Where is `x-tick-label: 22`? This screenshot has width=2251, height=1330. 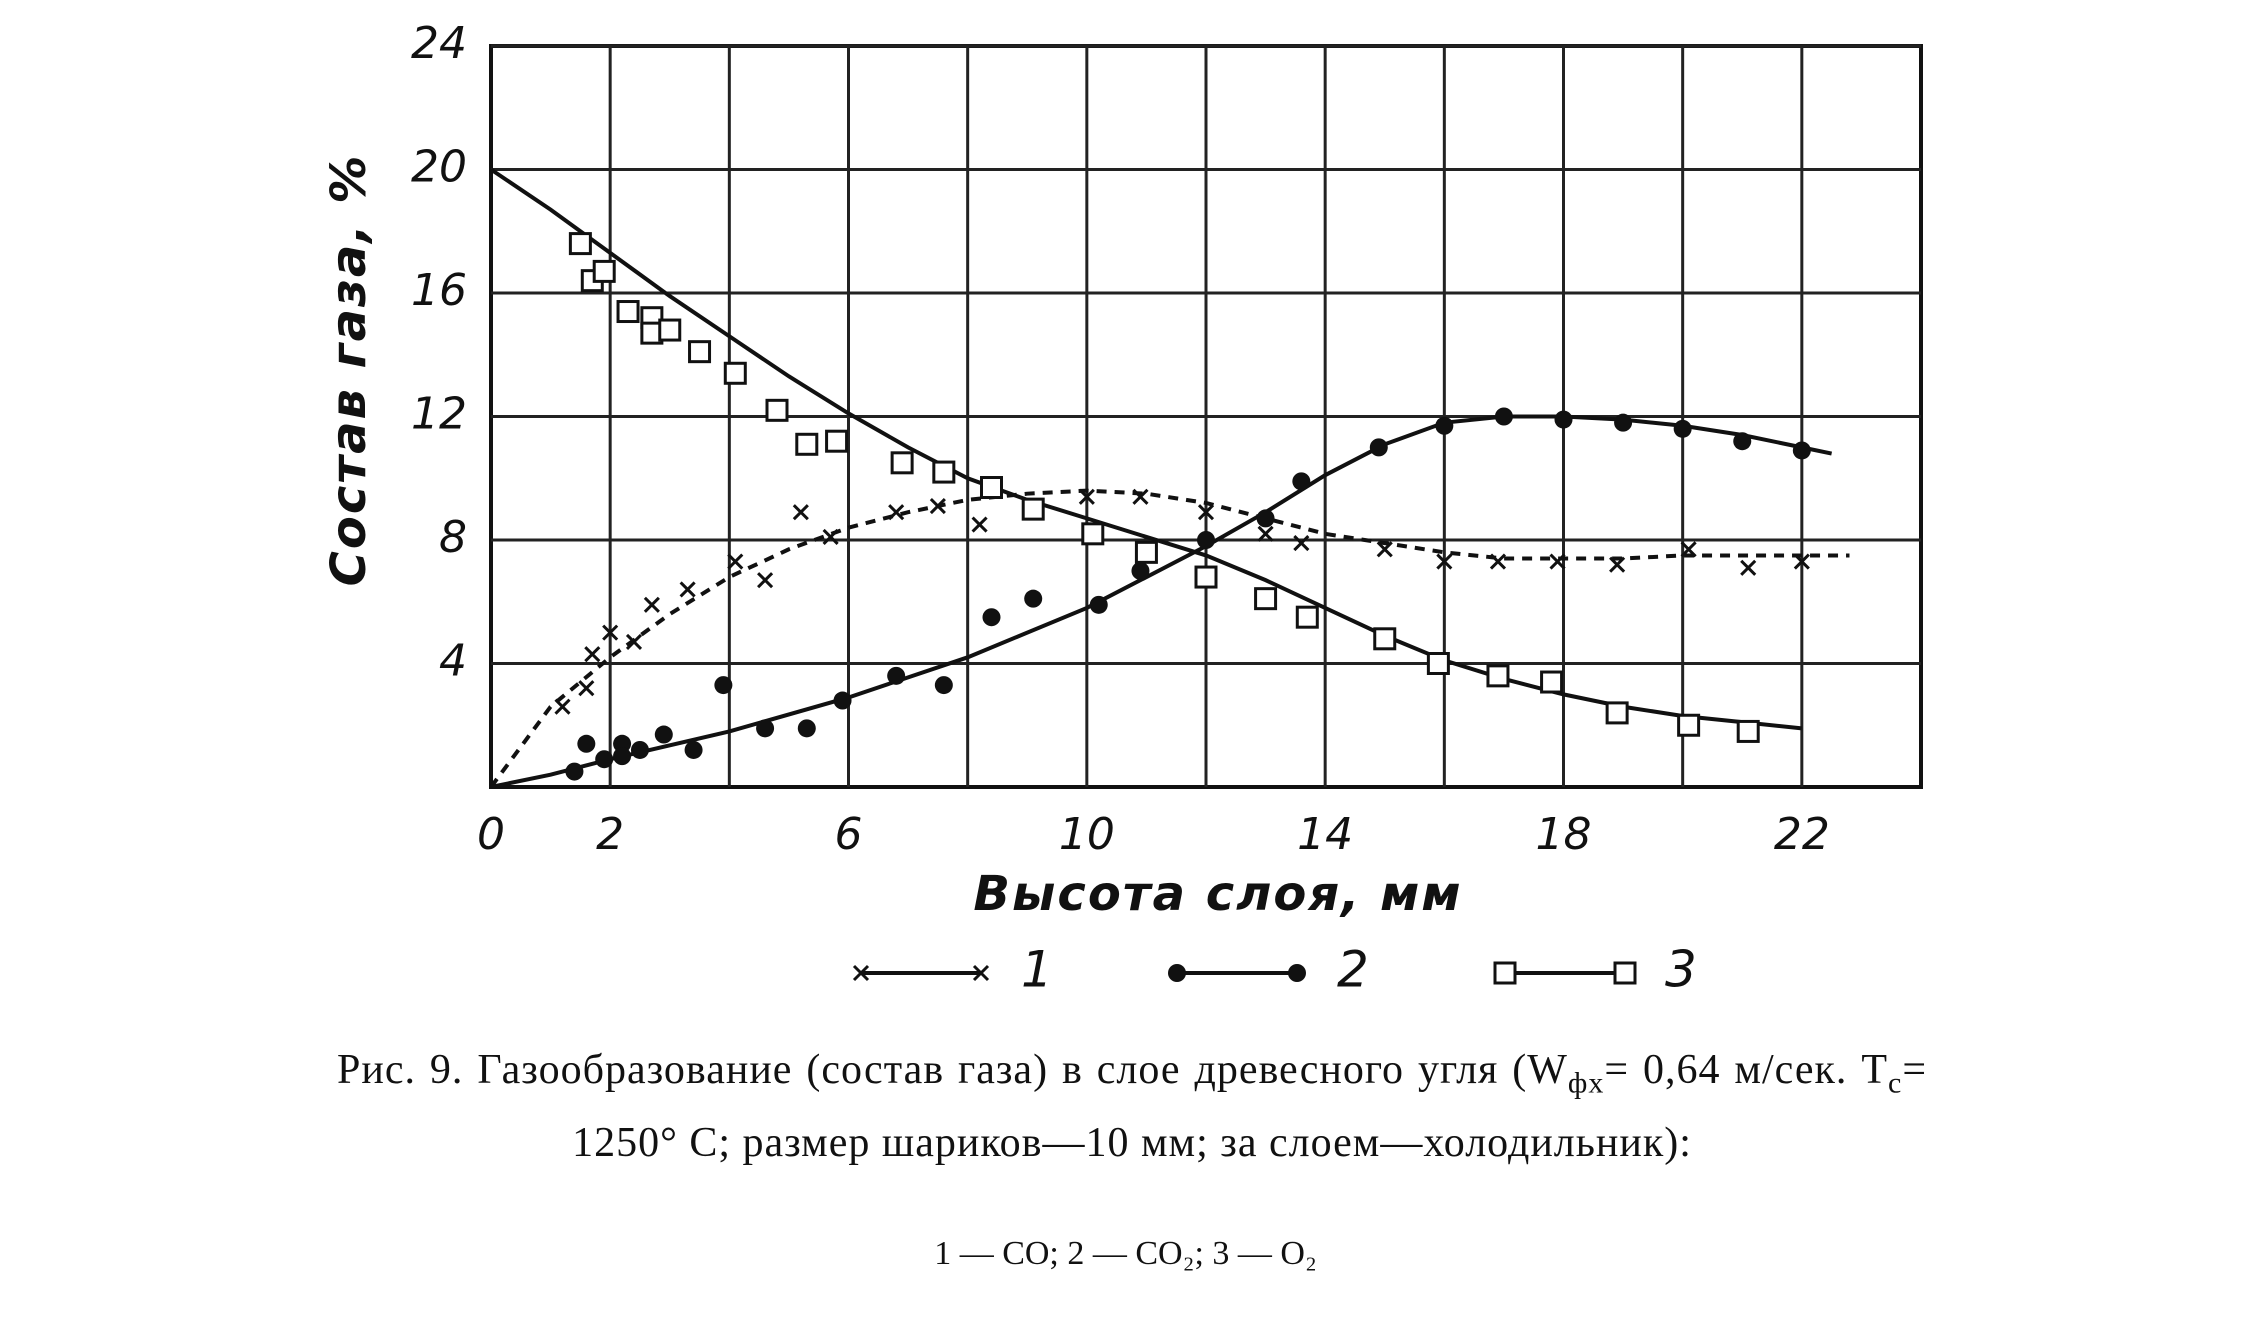
x-tick-label: 22 is located at coordinates (1802, 834).